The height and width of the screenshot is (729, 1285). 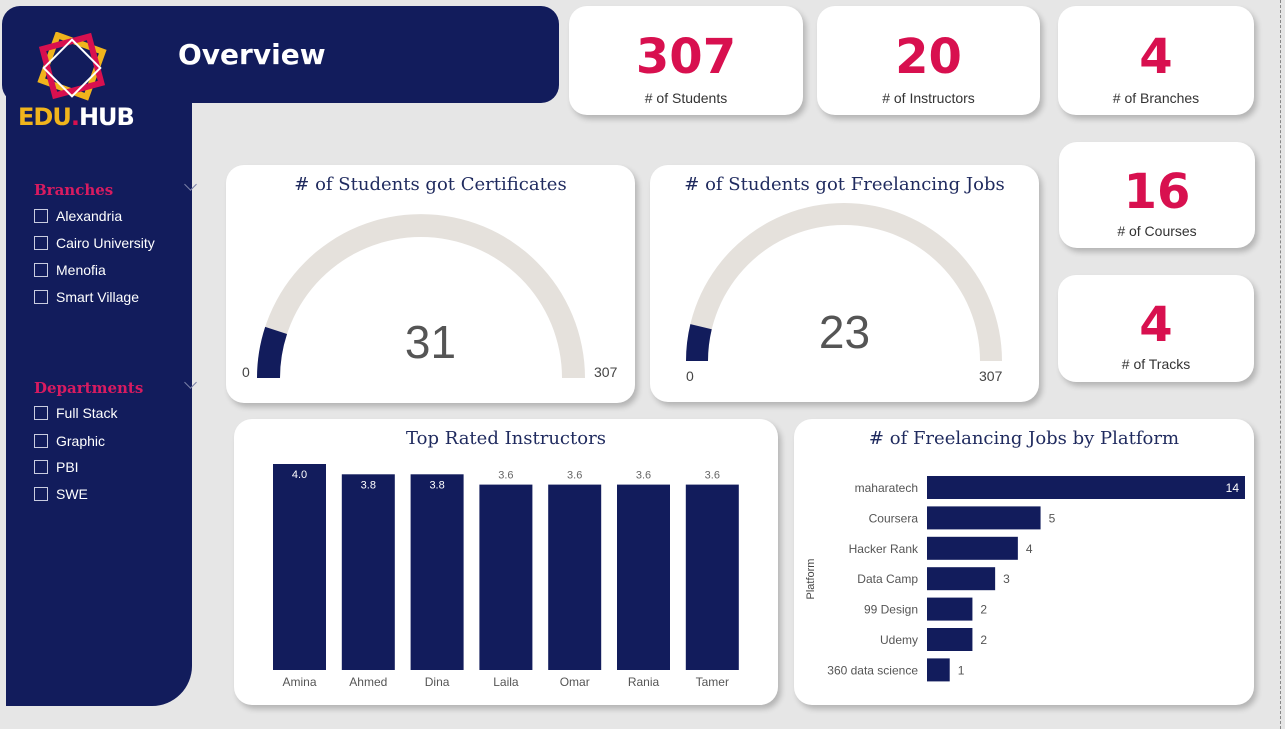 I want to click on logo-text: EDU.HUB, so click(x=76, y=117).